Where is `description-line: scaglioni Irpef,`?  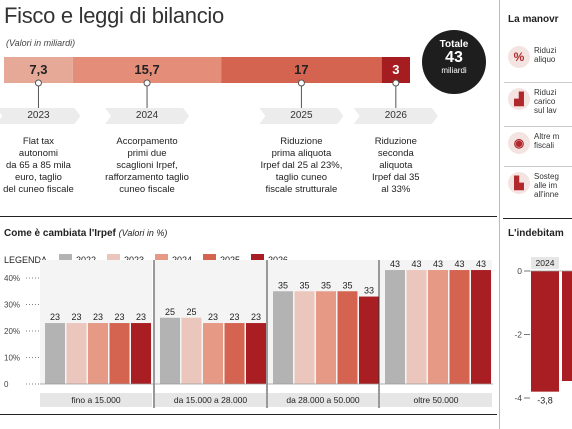
description-line: scaglioni Irpef, is located at coordinates (147, 165).